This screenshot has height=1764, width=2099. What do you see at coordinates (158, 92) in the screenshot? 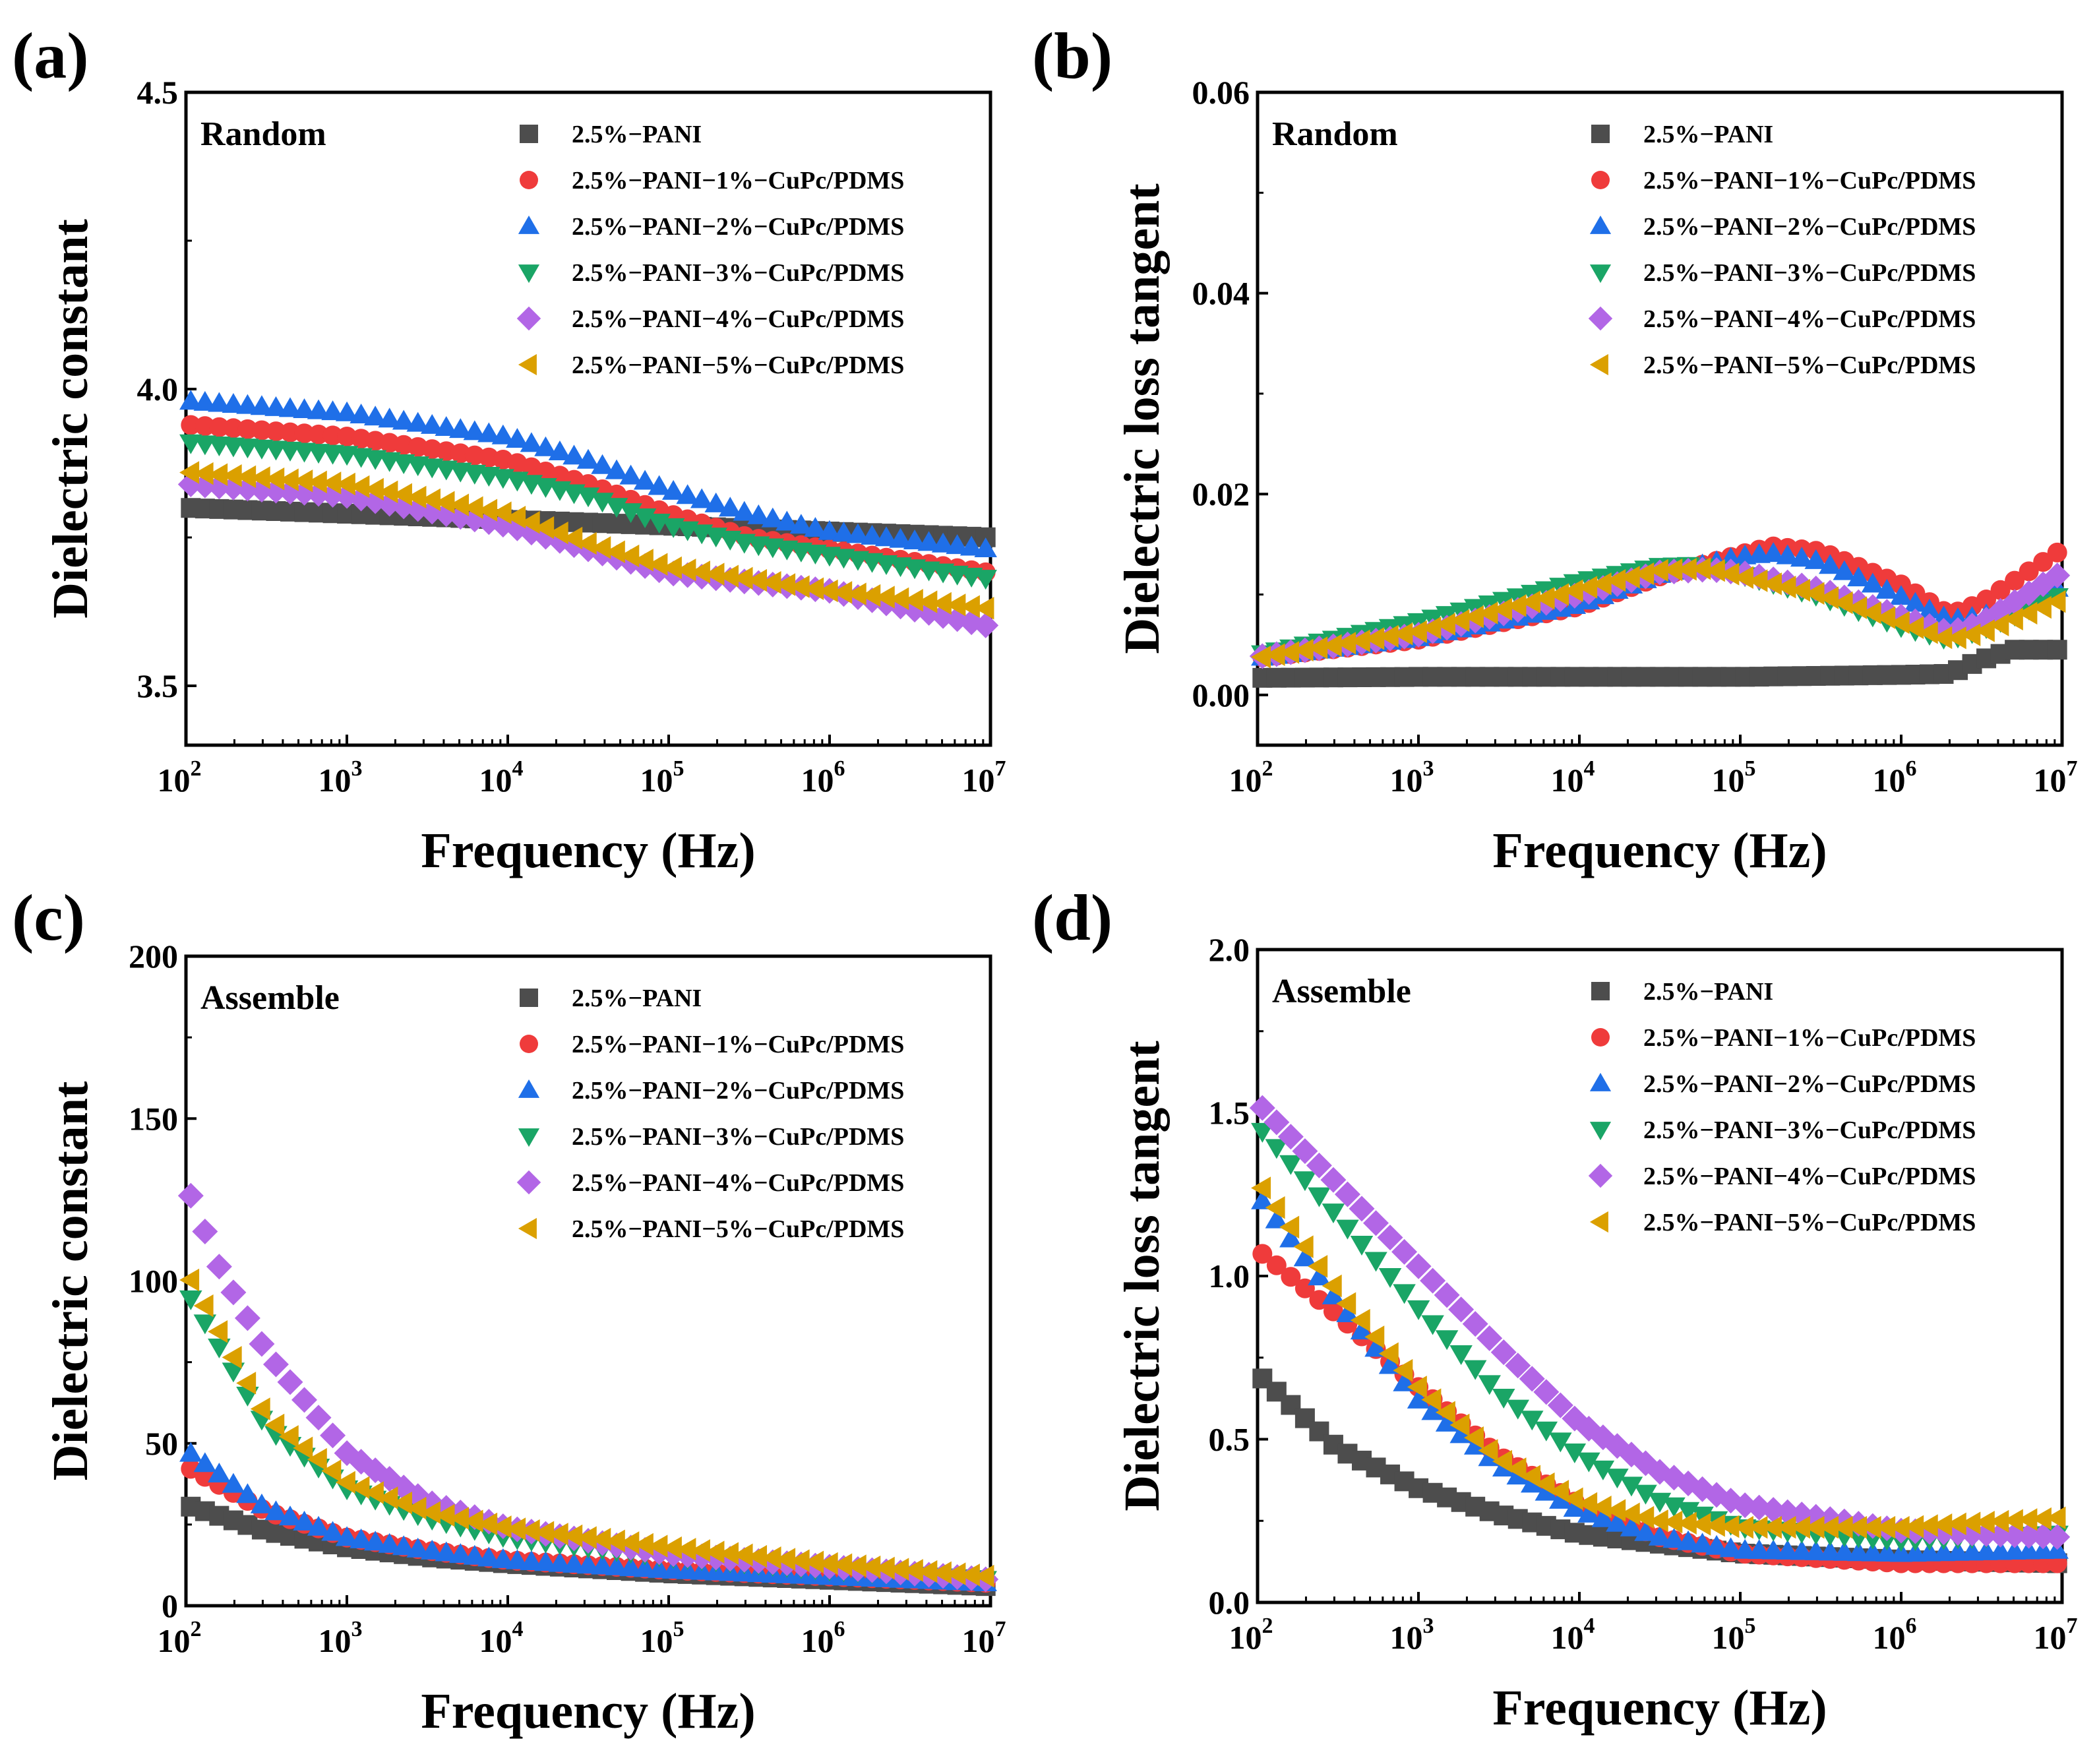
I see `y-tick-label: 4.5` at bounding box center [158, 92].